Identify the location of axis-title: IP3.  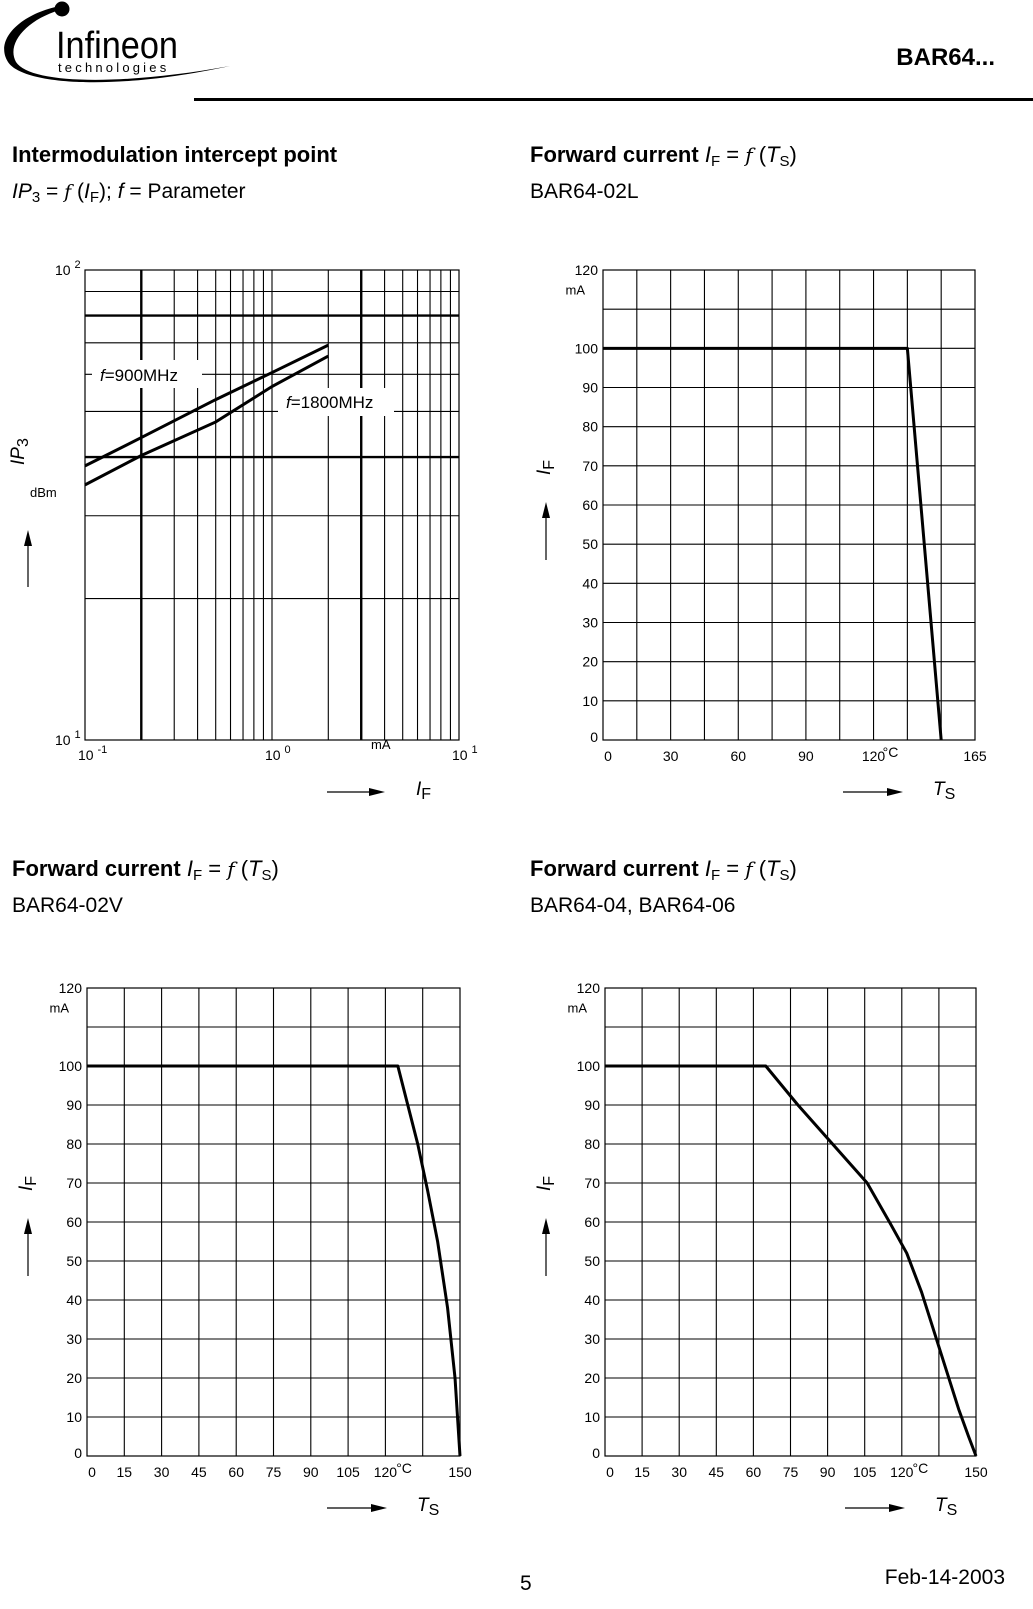
(20, 451).